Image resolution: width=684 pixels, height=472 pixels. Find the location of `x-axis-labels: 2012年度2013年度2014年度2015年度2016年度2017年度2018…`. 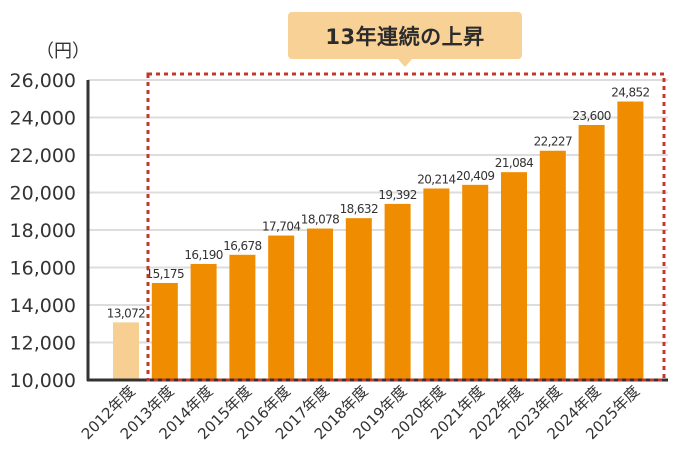

x-axis-labels: 2012年度2013年度2014年度2015年度2016年度2017年度2018… is located at coordinates (360, 412).